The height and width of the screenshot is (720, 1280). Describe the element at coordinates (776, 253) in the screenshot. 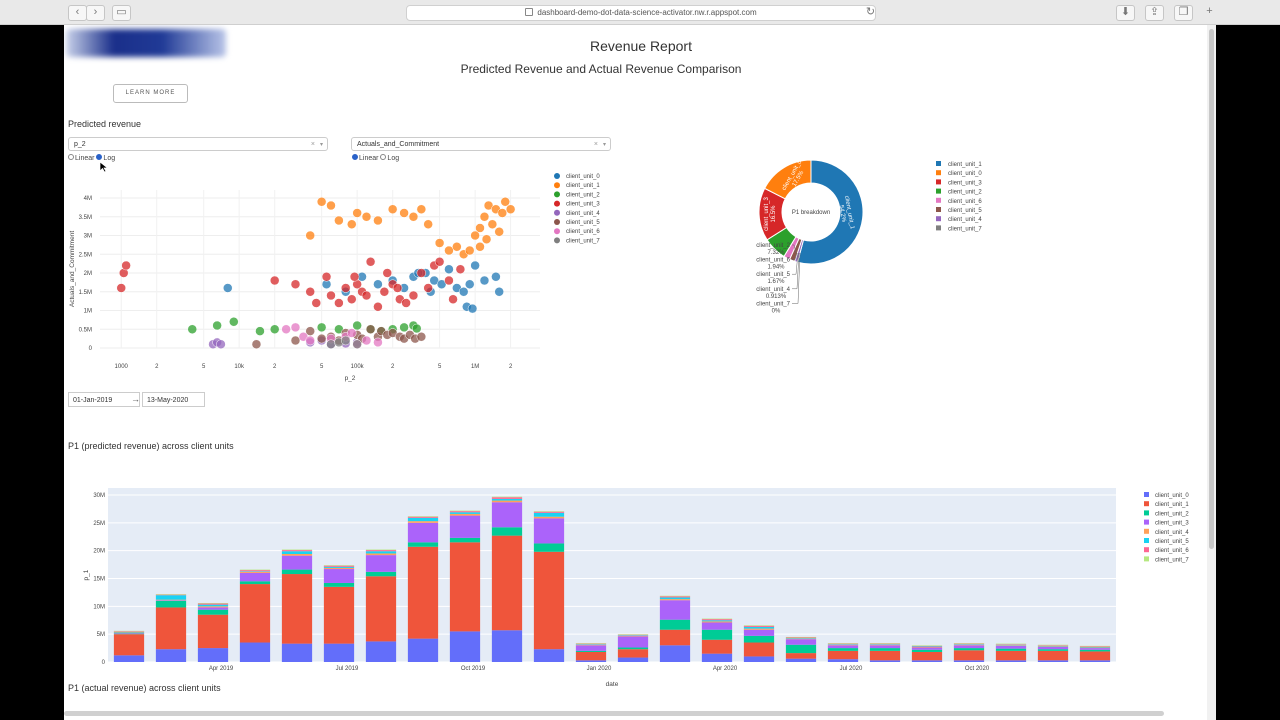

I see `pie-outside-pct: 7.32%` at that location.